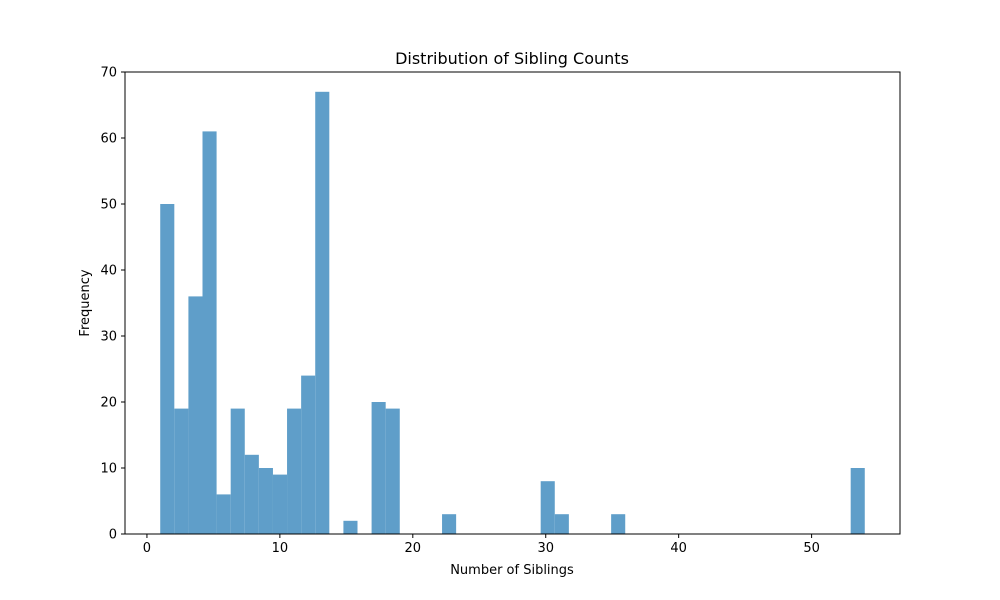 The image size is (1000, 600). I want to click on y-tick-label: 40, so click(108, 271).